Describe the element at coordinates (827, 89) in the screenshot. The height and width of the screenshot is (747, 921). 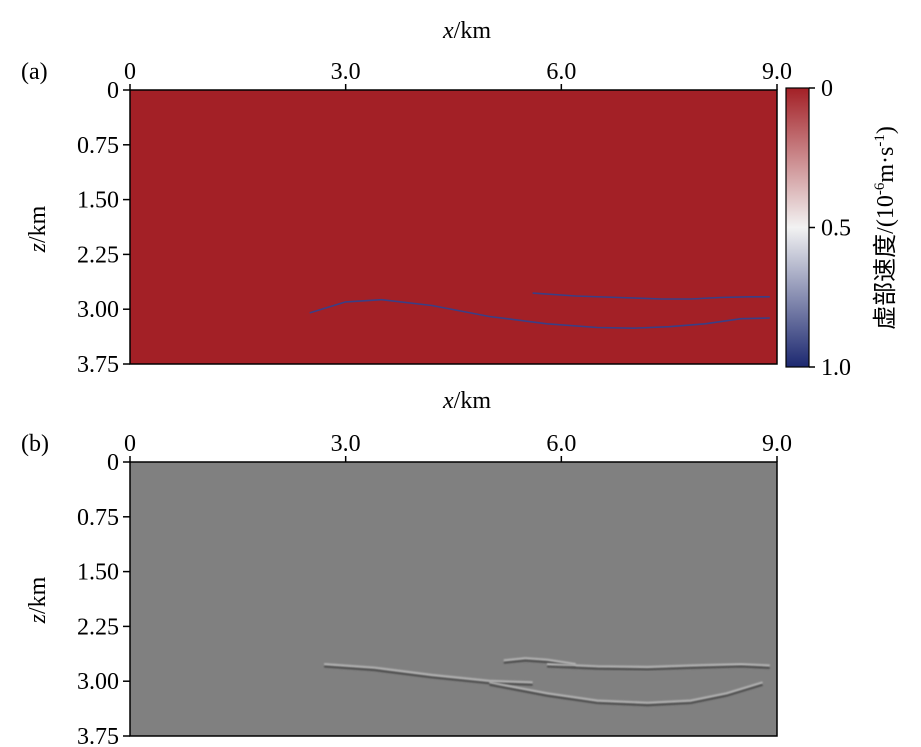
I see `colorbar-tick-label: 0` at that location.